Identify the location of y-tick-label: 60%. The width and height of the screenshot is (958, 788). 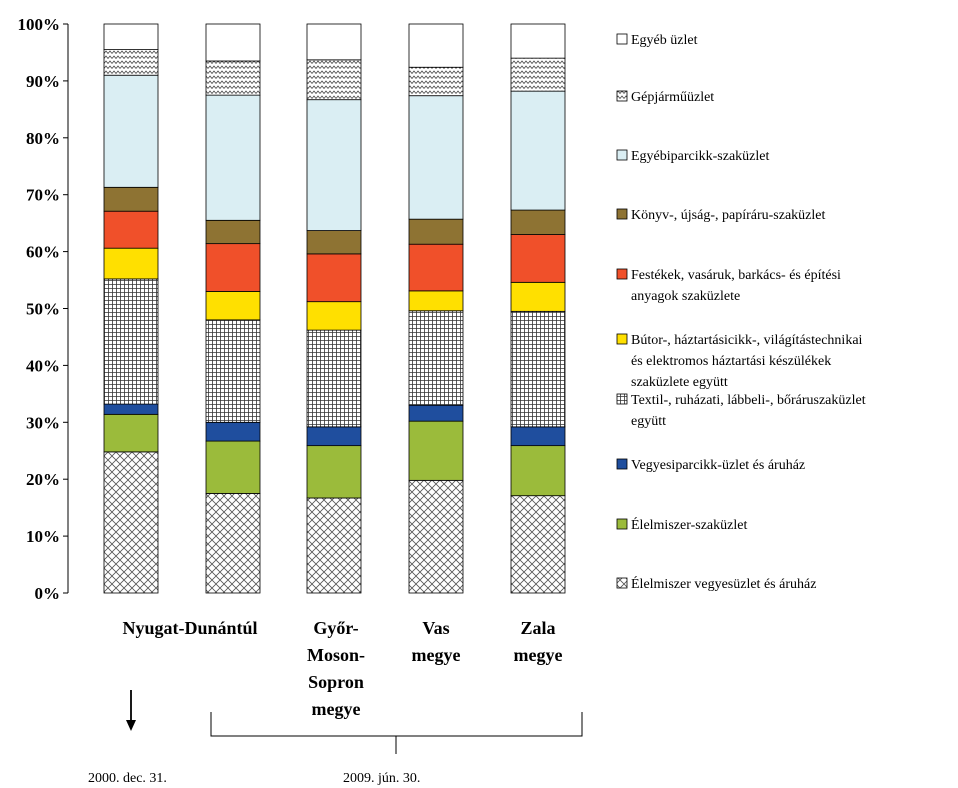
(43, 252).